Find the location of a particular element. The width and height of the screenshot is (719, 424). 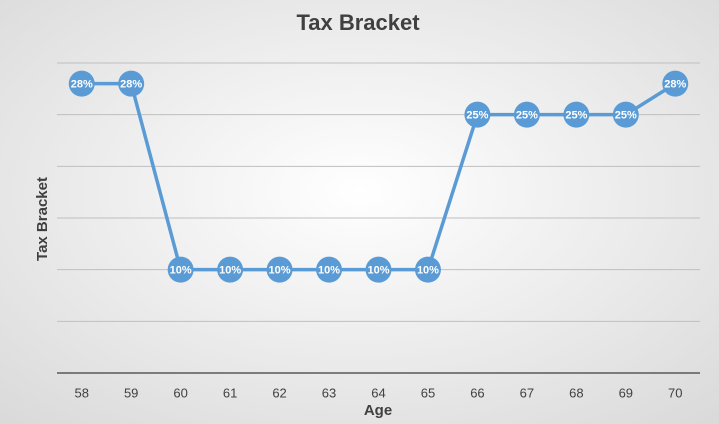

x-tick-label: 68 is located at coordinates (576, 392).